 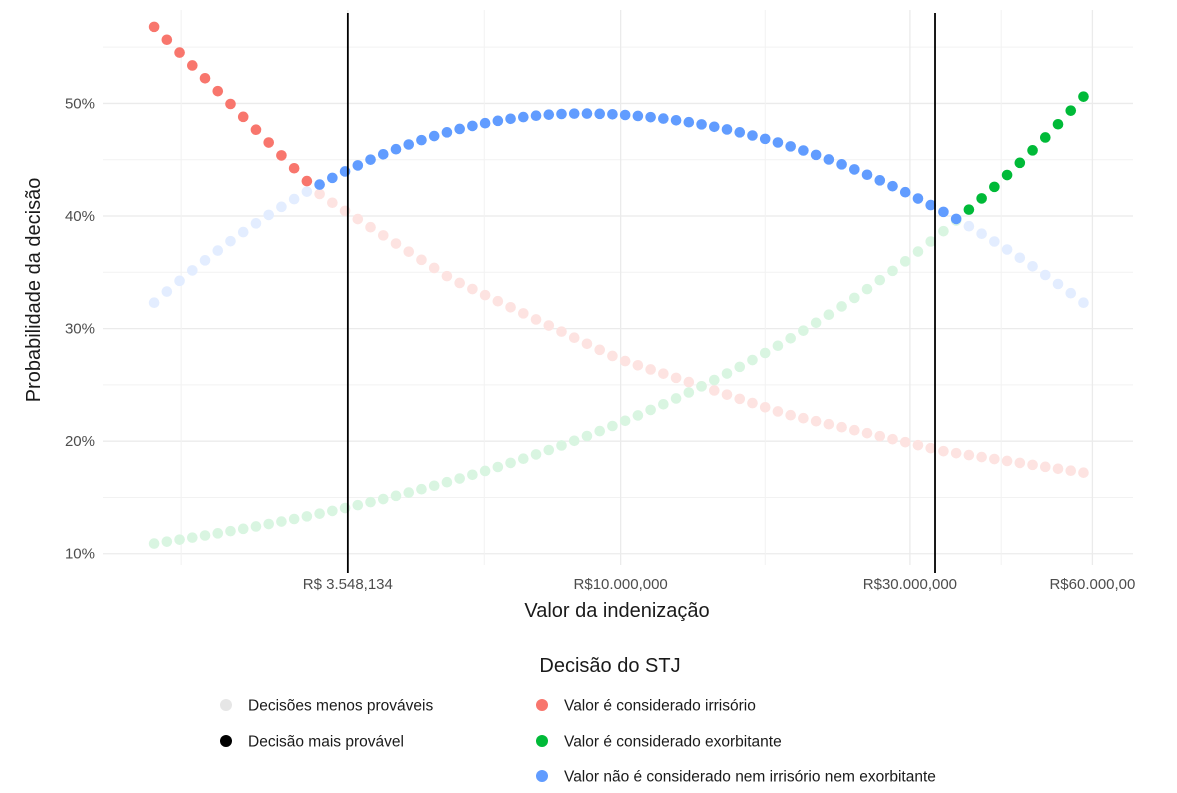 I want to click on legend-title: Decisão do STJ, so click(x=609, y=666).